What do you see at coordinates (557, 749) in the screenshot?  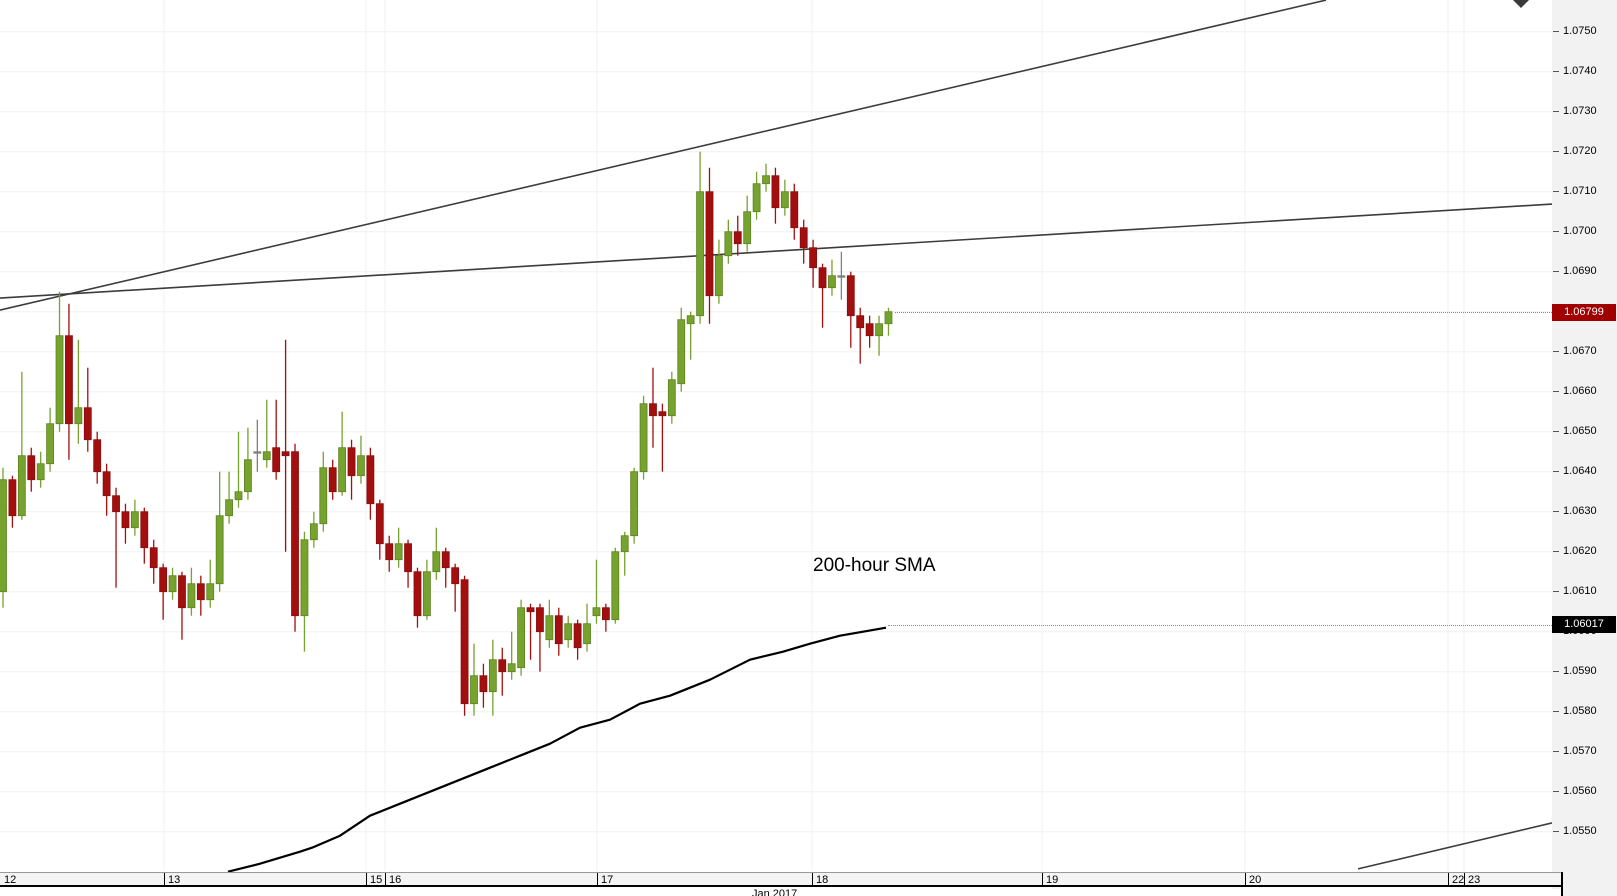 I see `sma-line` at bounding box center [557, 749].